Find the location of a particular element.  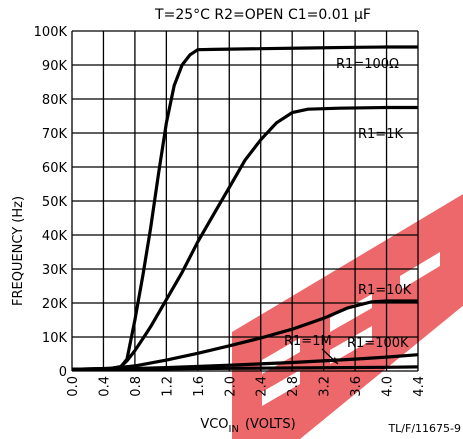

figure-footer: TL/F/11675-9 is located at coordinates (424, 428).